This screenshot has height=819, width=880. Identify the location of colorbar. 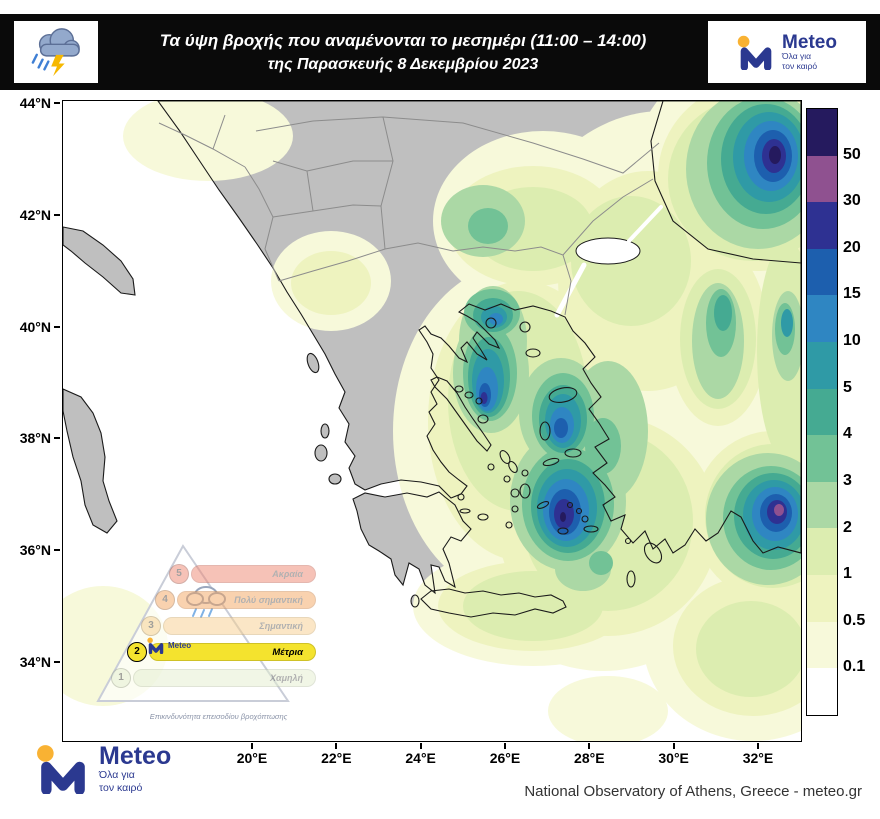
(822, 412).